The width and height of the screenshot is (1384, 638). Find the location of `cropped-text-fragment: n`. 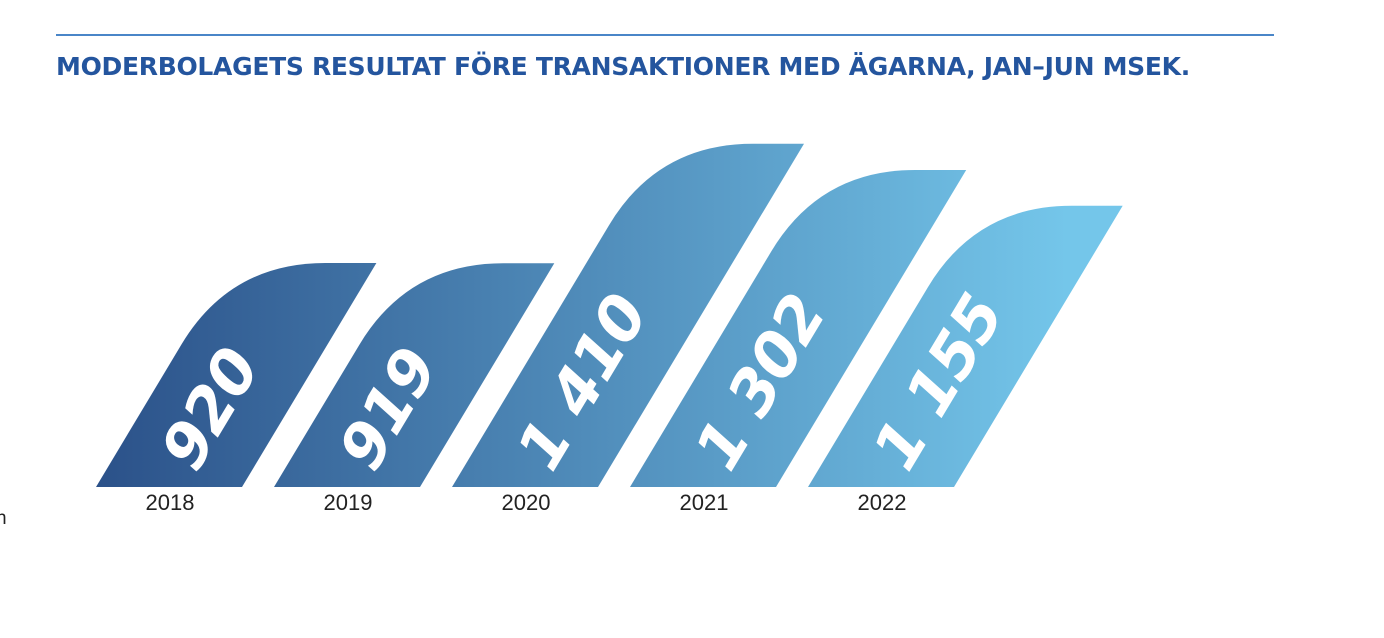

cropped-text-fragment: n is located at coordinates (3, 518).